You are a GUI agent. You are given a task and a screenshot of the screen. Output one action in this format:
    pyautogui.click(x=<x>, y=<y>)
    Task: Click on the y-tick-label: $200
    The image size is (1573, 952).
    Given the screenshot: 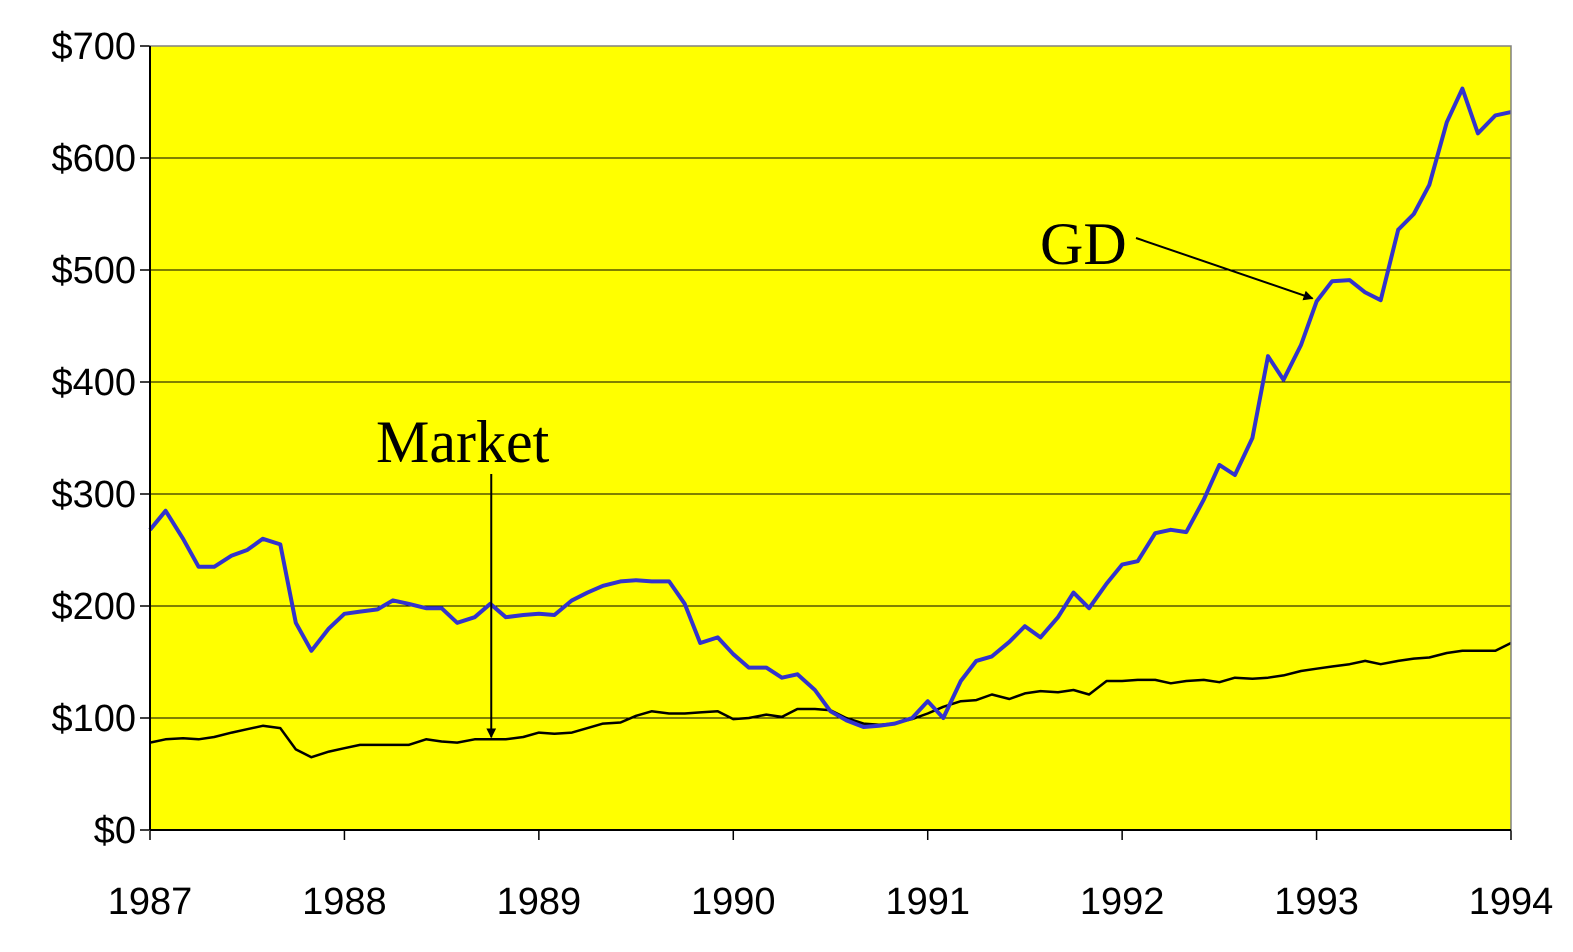 What is the action you would take?
    pyautogui.click(x=93, y=607)
    